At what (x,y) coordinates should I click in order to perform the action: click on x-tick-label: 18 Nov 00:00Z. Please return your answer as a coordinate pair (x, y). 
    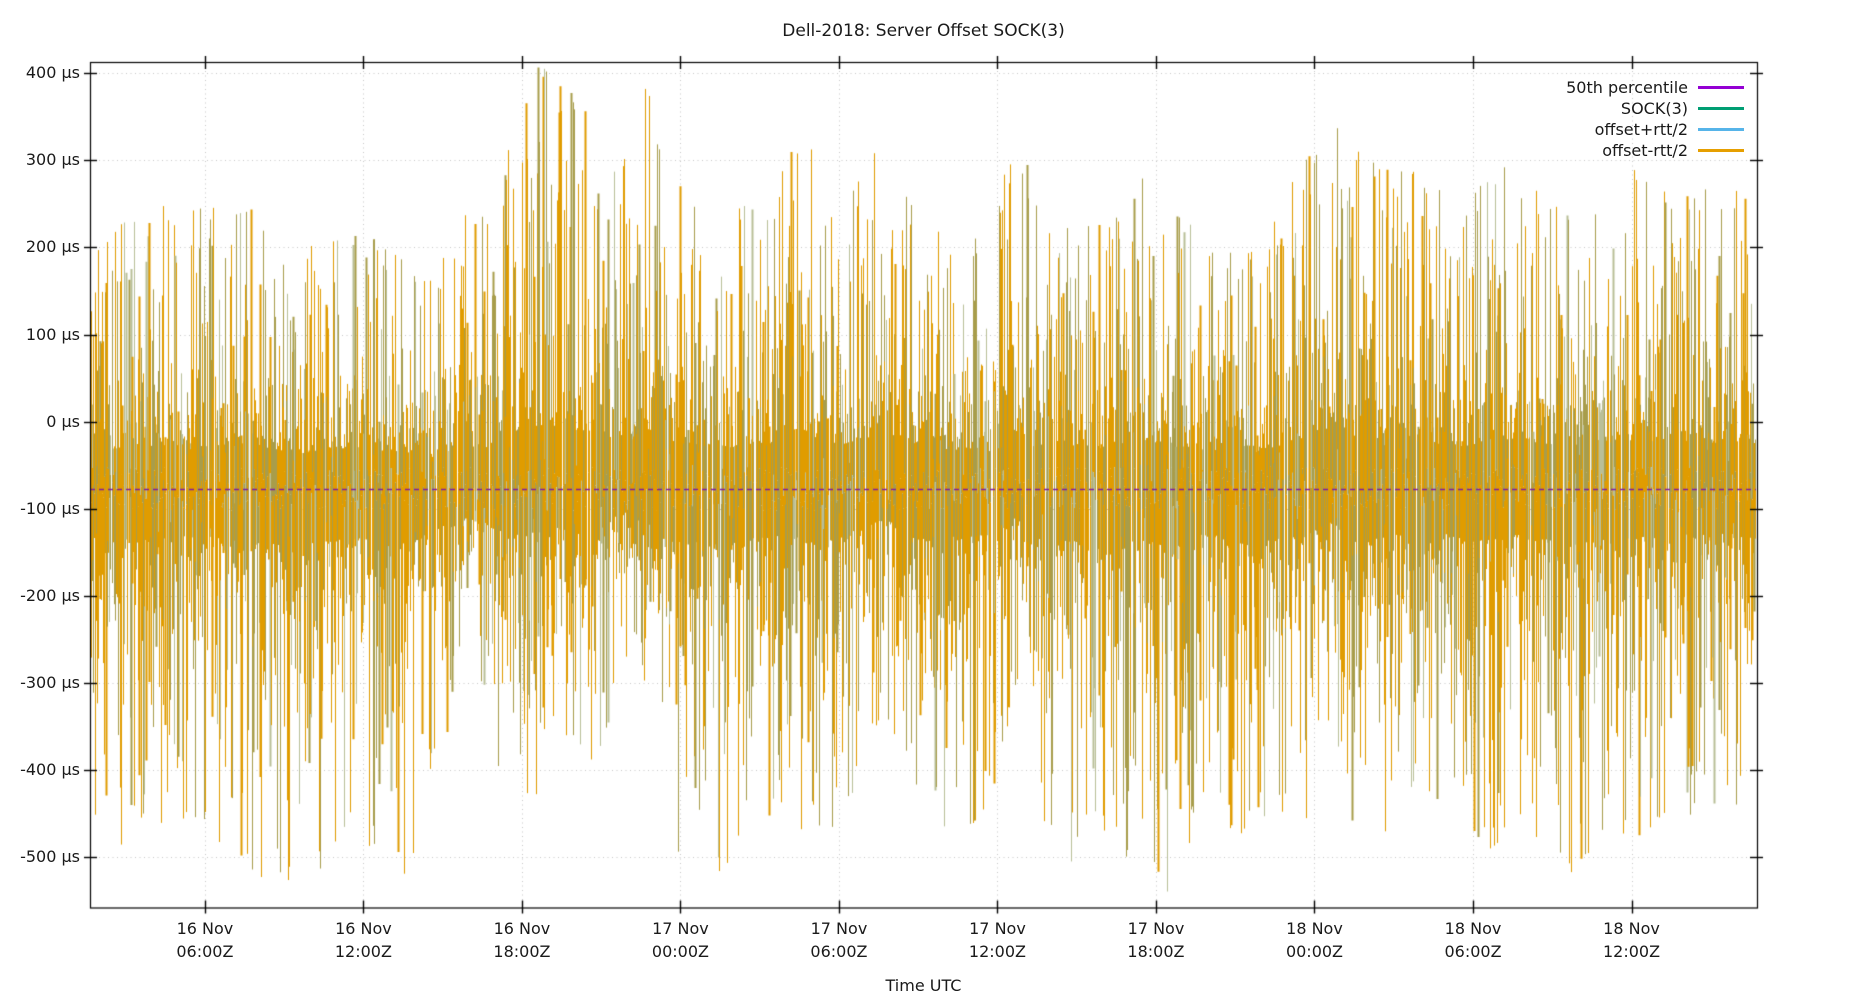
    Looking at the image, I should click on (1314, 940).